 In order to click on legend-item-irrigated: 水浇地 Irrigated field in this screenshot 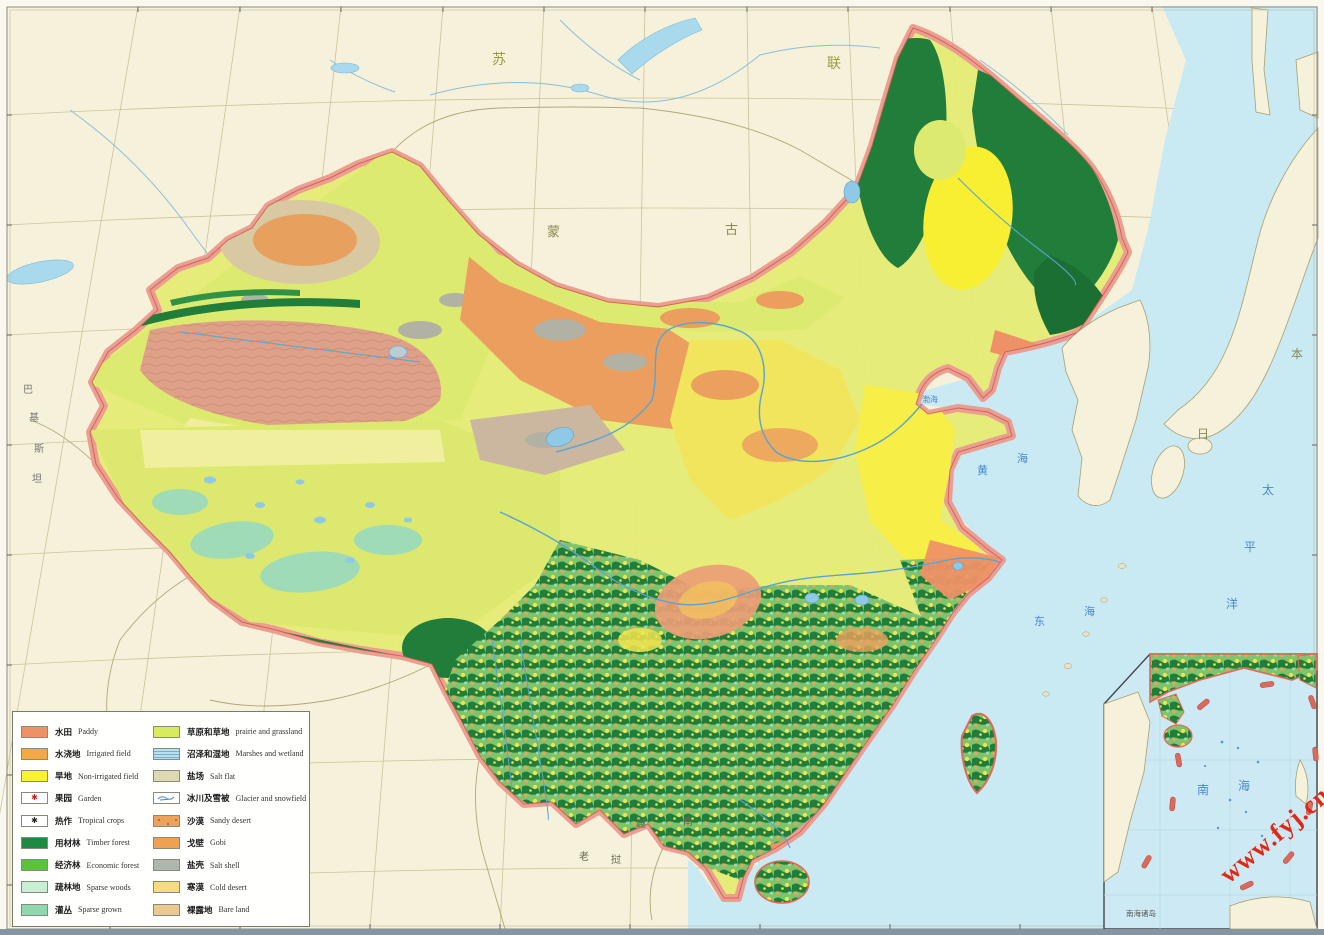, I will do `click(84, 753)`.